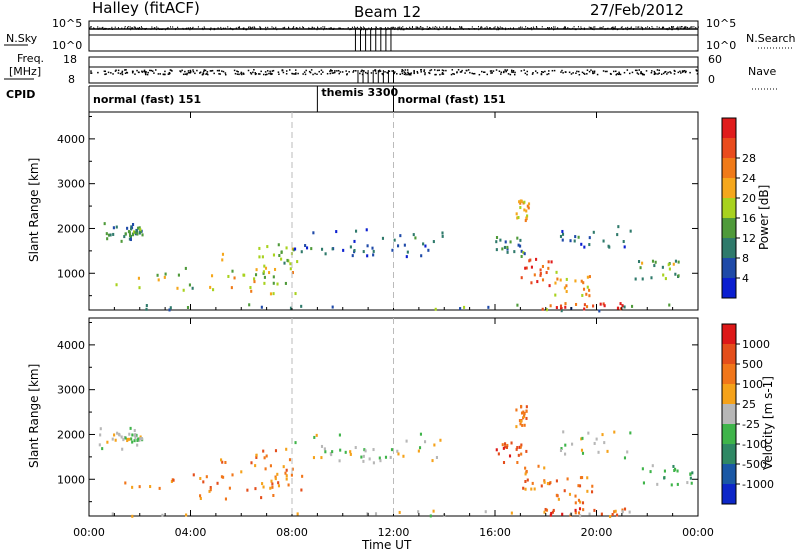 The width and height of the screenshot is (800, 554). What do you see at coordinates (729, 228) in the screenshot?
I see `colorbar-swatch` at bounding box center [729, 228].